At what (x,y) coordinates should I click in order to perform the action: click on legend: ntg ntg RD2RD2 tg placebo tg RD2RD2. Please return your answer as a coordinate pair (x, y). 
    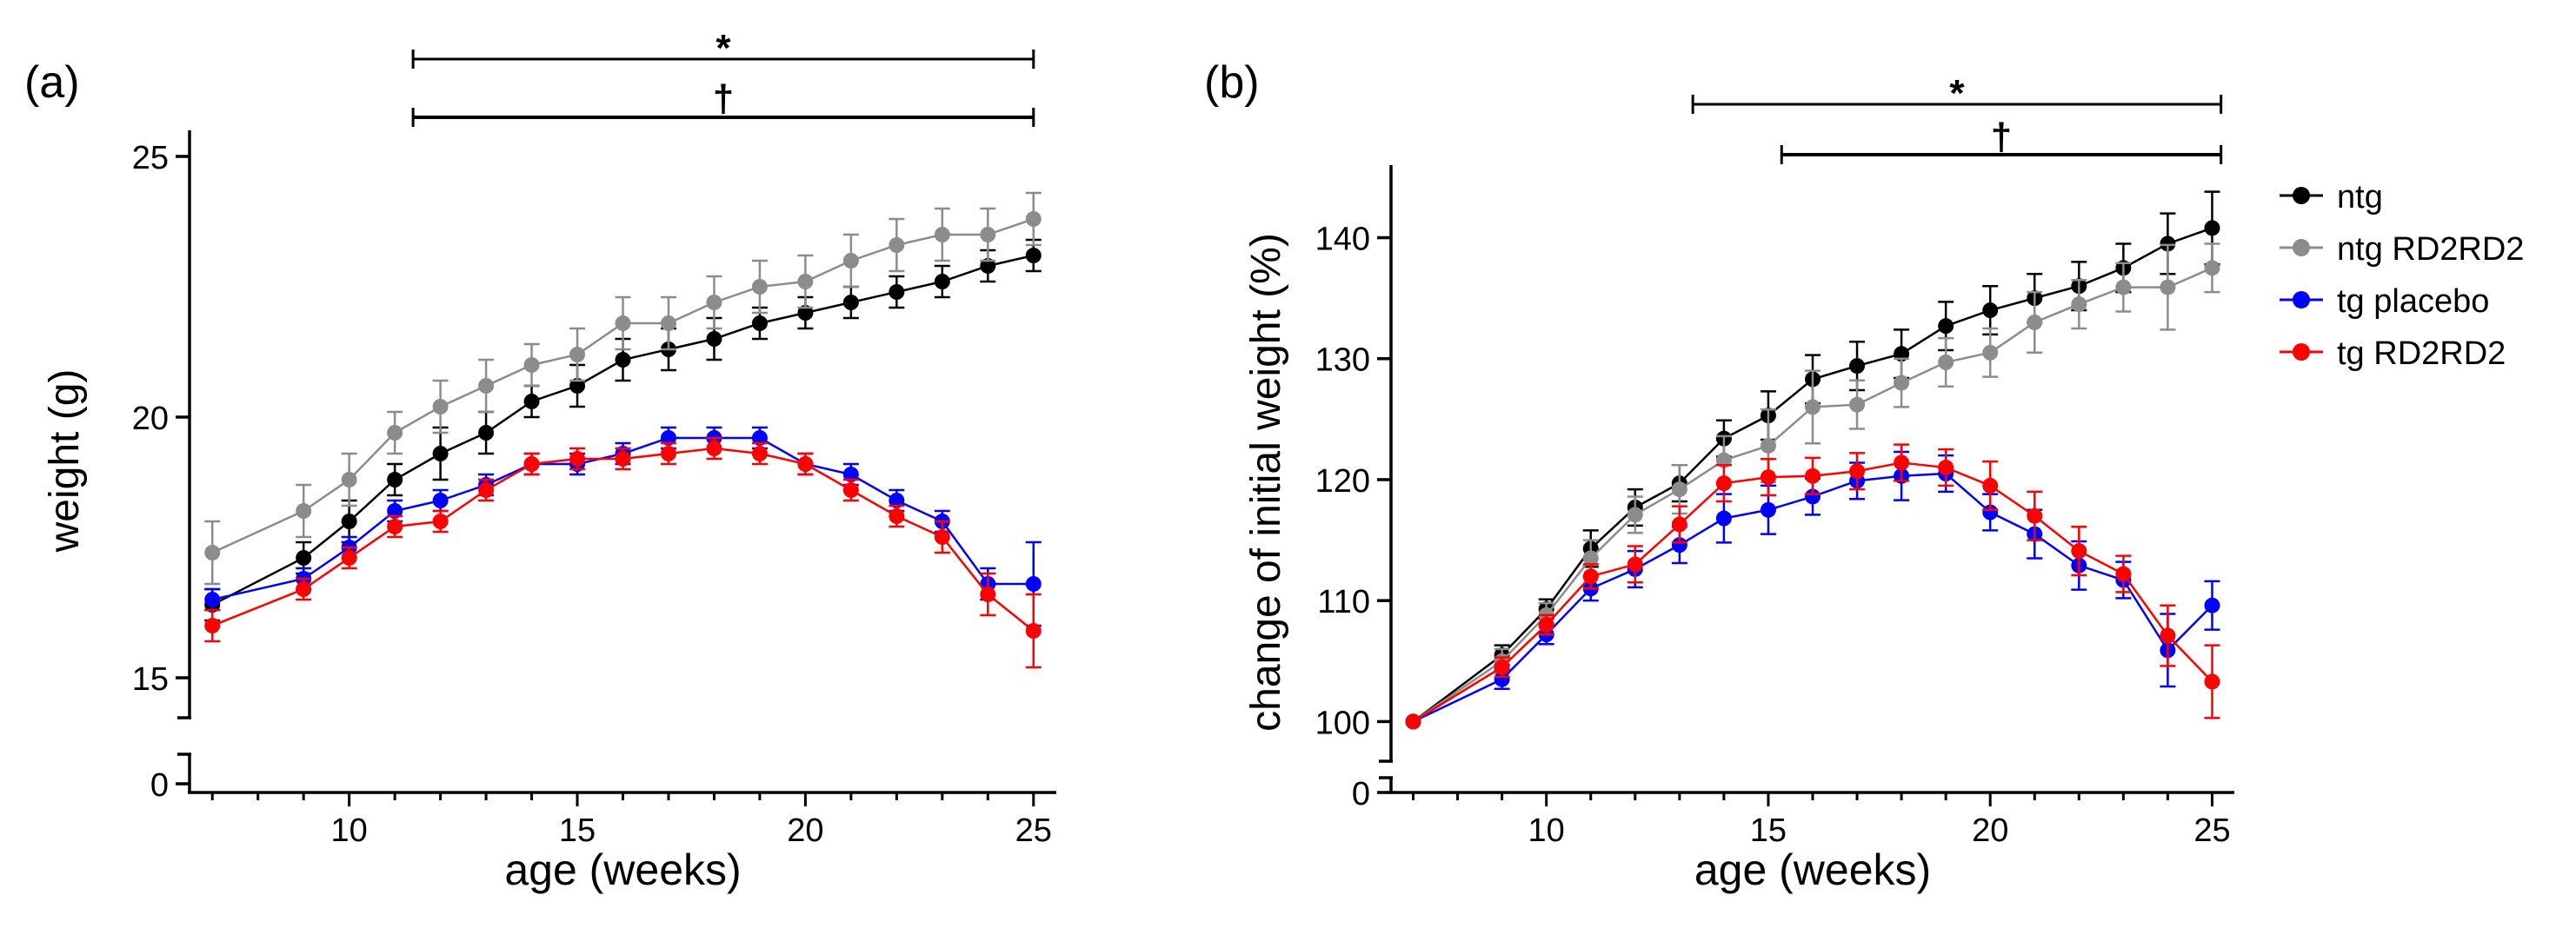
    Looking at the image, I should click on (2402, 276).